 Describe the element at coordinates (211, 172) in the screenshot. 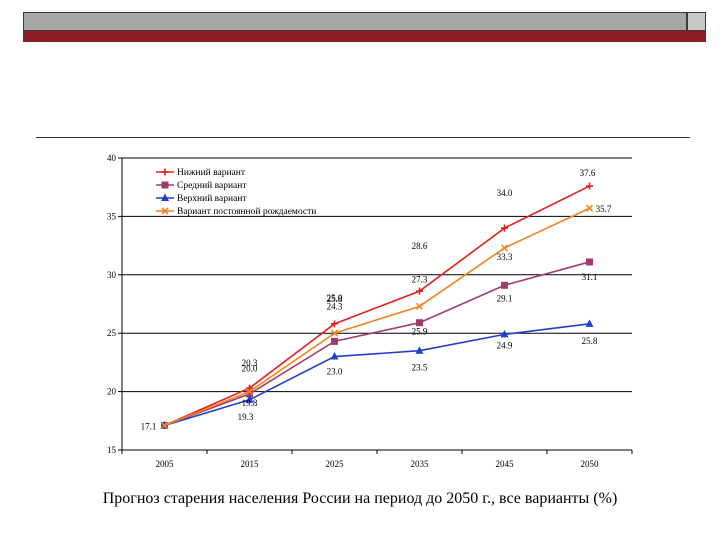

I see `legend-label: Нижний вариант` at that location.